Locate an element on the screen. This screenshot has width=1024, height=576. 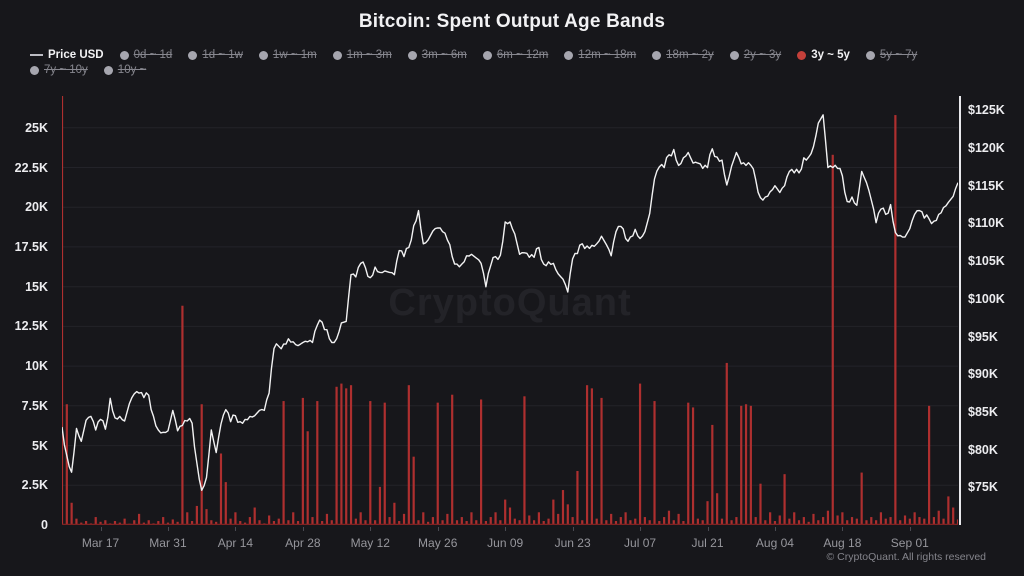
legend-item-1d-1w: 1d ~ 1w is located at coordinates (215, 55).